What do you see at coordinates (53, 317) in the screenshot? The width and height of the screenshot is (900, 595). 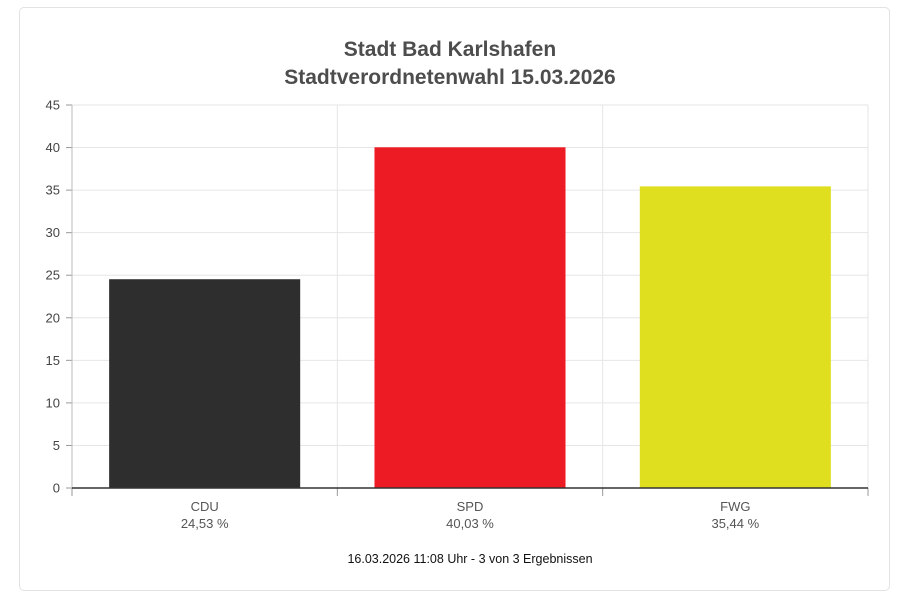 I see `y-tick-label: 20` at bounding box center [53, 317].